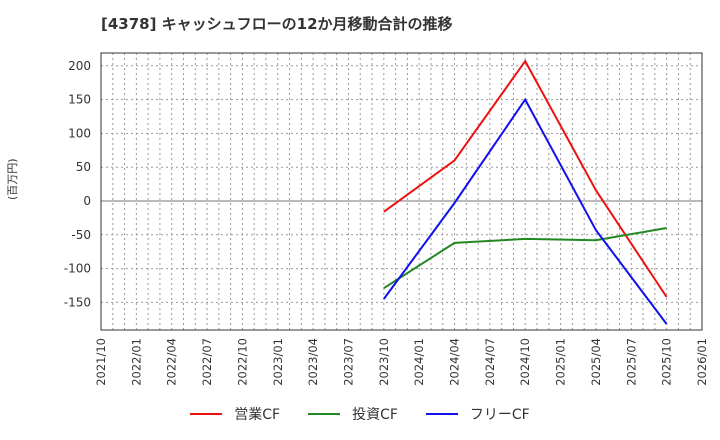 The image size is (720, 440). I want to click on svg-text: 2022/07, so click(207, 362).